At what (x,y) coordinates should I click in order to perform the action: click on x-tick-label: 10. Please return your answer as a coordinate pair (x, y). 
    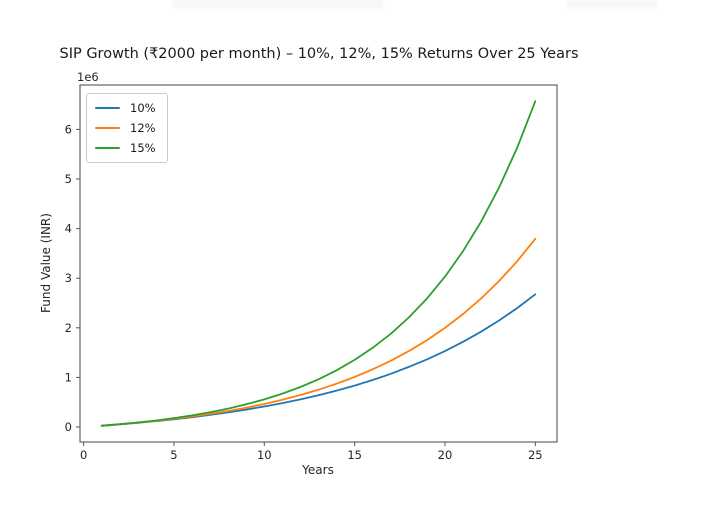
    Looking at the image, I should click on (264, 455).